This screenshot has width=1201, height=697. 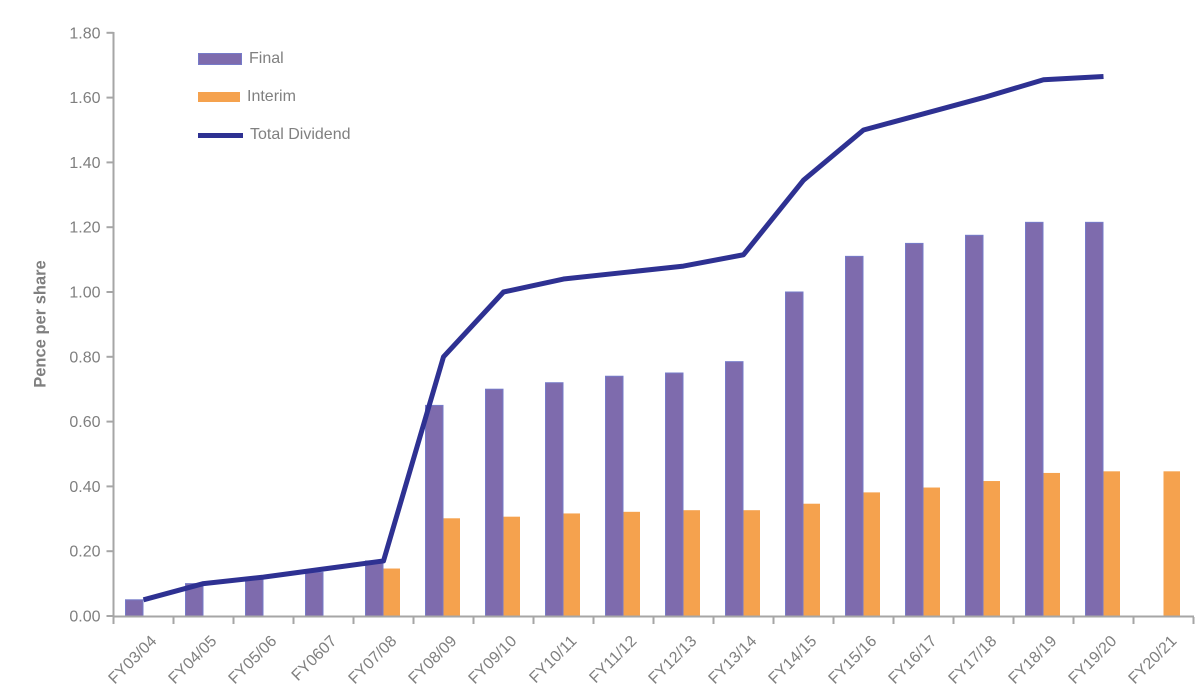 What do you see at coordinates (219, 97) in the screenshot?
I see `interim-legend-swatch` at bounding box center [219, 97].